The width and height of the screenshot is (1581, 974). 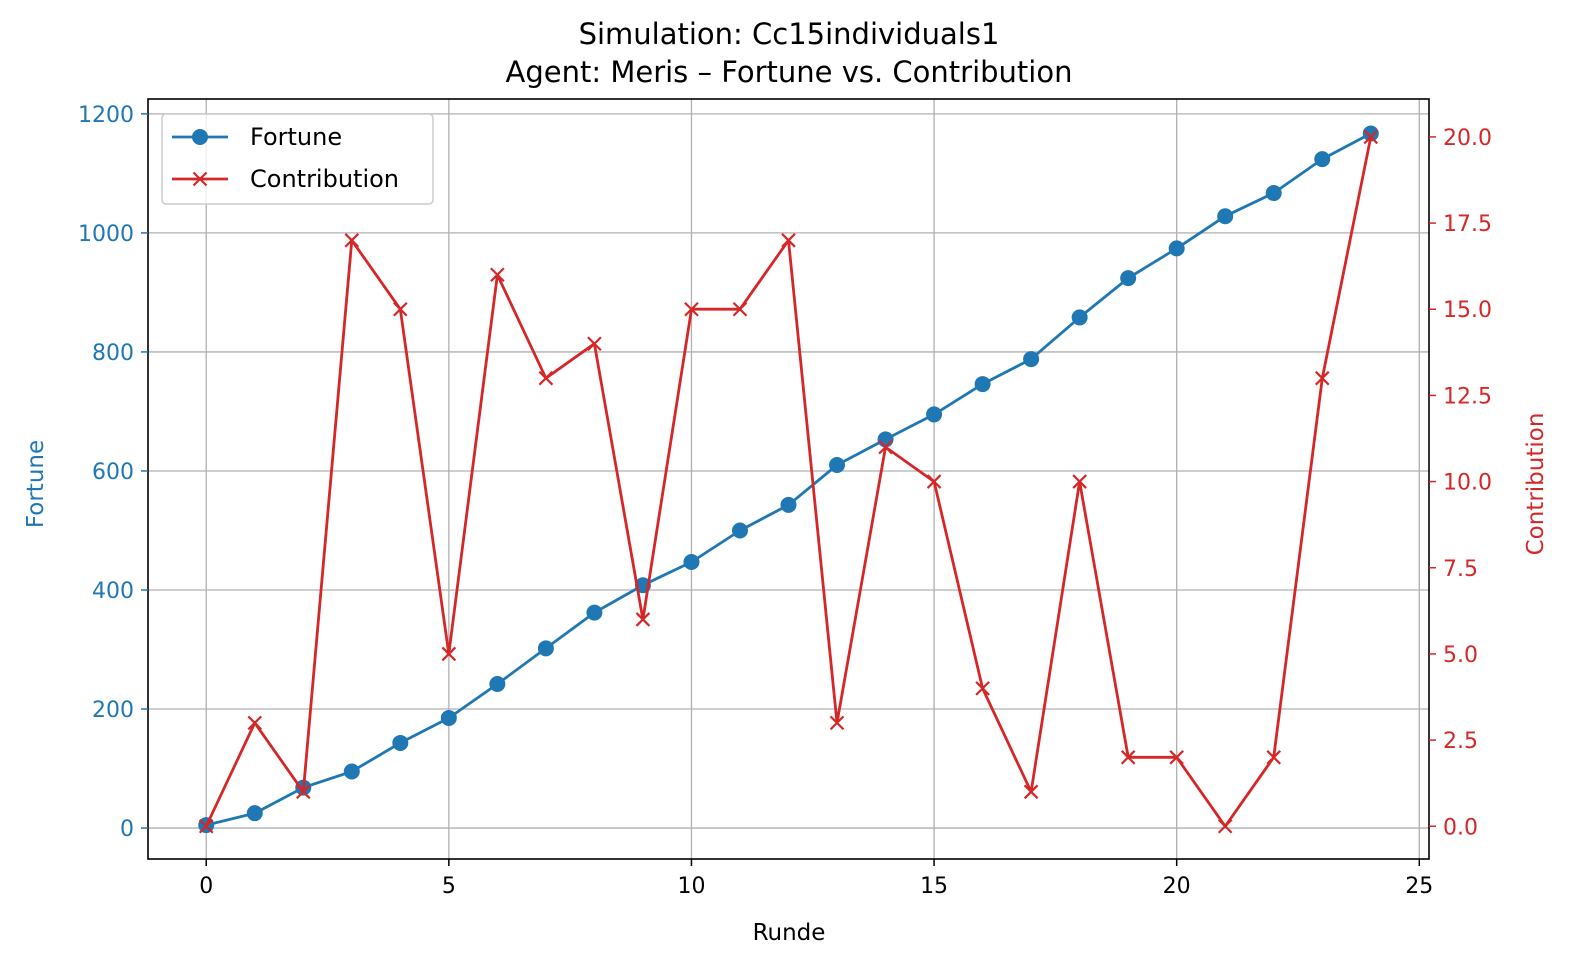 I want to click on y-axis-right-label: Contribution, so click(x=1536, y=484).